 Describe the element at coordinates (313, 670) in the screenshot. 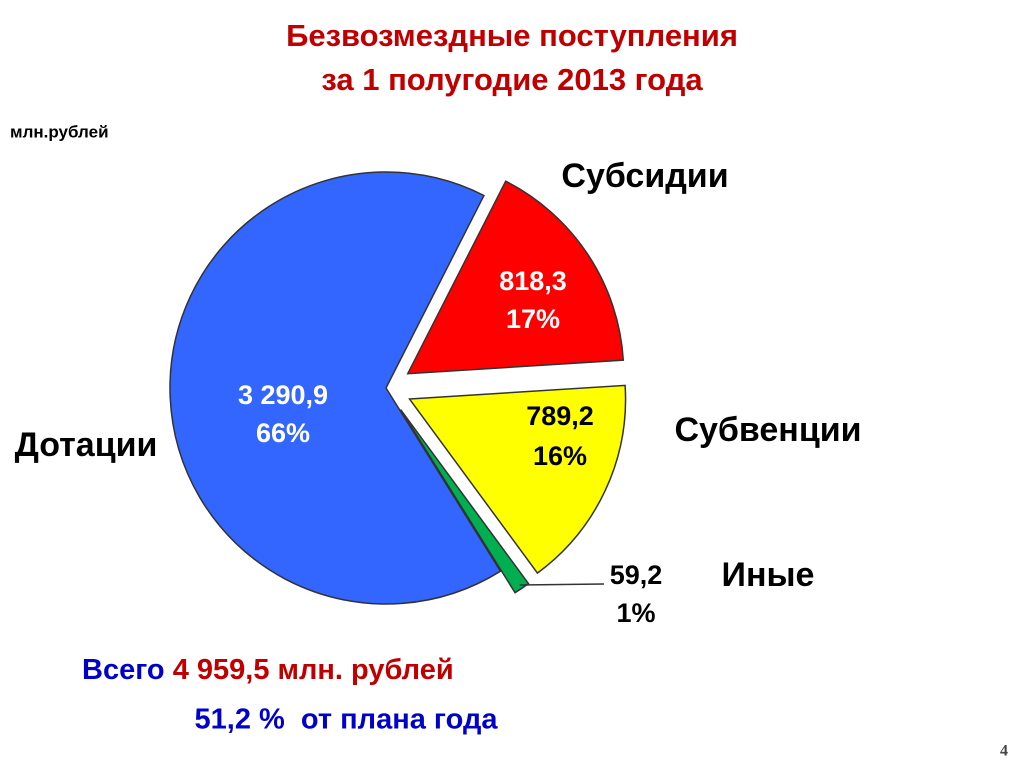

I see `footer-amount: 4 959,5 млн. рублей` at that location.